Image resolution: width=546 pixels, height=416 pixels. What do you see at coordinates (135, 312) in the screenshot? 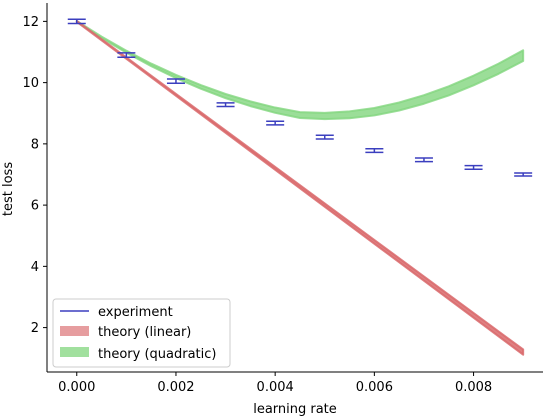
I see `legend-experiment-label: experiment` at bounding box center [135, 312].